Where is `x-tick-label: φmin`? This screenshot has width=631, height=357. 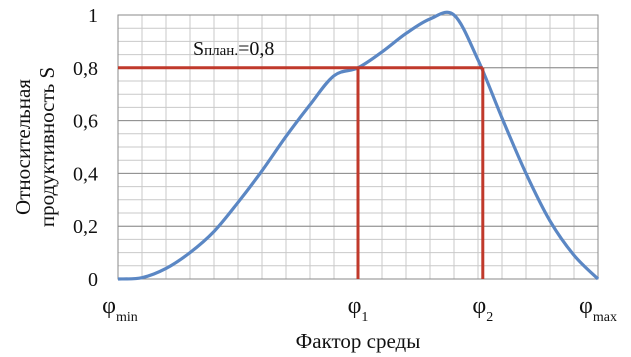
x-tick-label: φmin is located at coordinates (120, 309).